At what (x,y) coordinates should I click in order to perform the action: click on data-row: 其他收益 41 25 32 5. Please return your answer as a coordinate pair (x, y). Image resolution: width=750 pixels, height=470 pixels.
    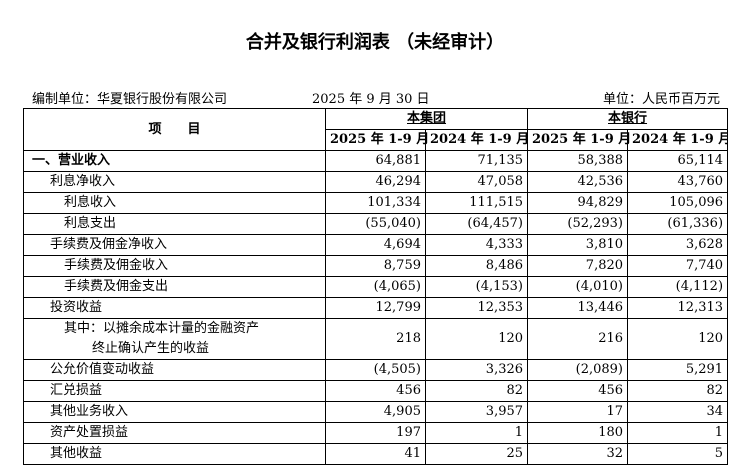
    Looking at the image, I should click on (375, 454).